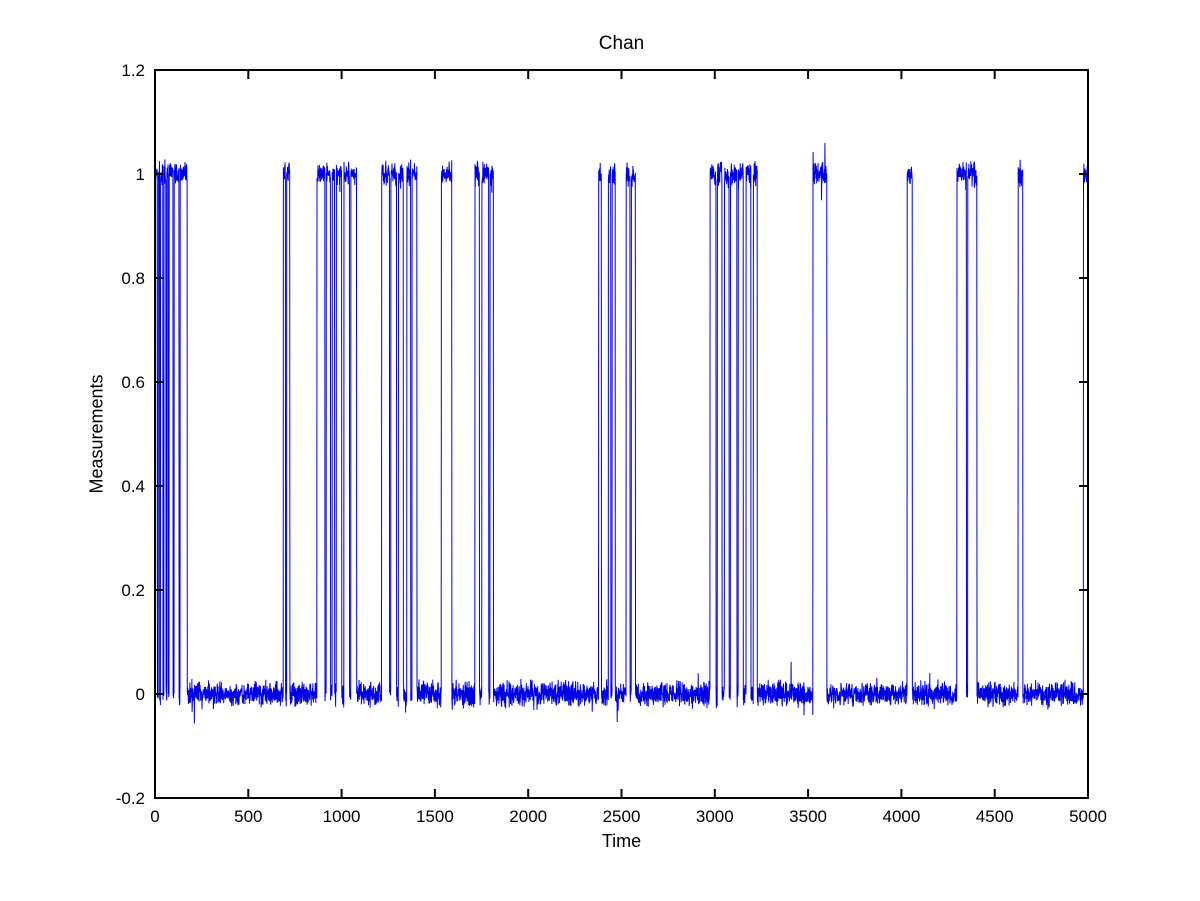 This screenshot has height=901, width=1200. What do you see at coordinates (528, 816) in the screenshot?
I see `x-tick-label-2000: 2000` at bounding box center [528, 816].